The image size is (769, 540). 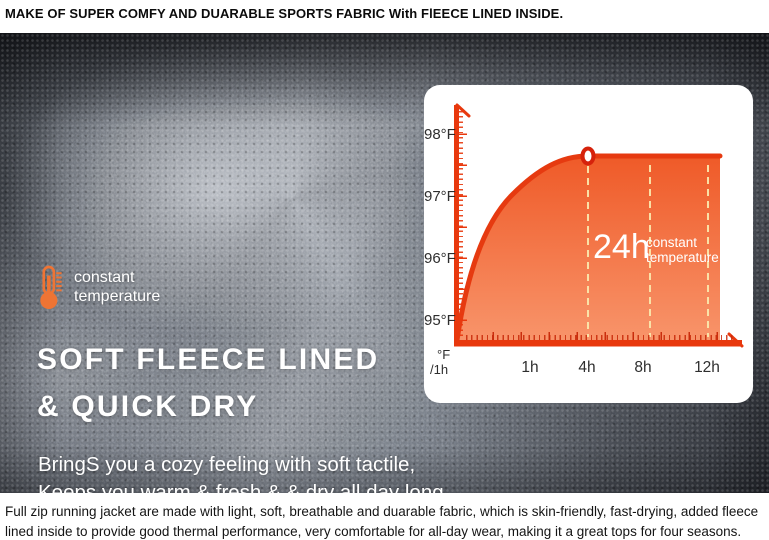 I want to click on thermometer-icon, so click(x=51, y=287).